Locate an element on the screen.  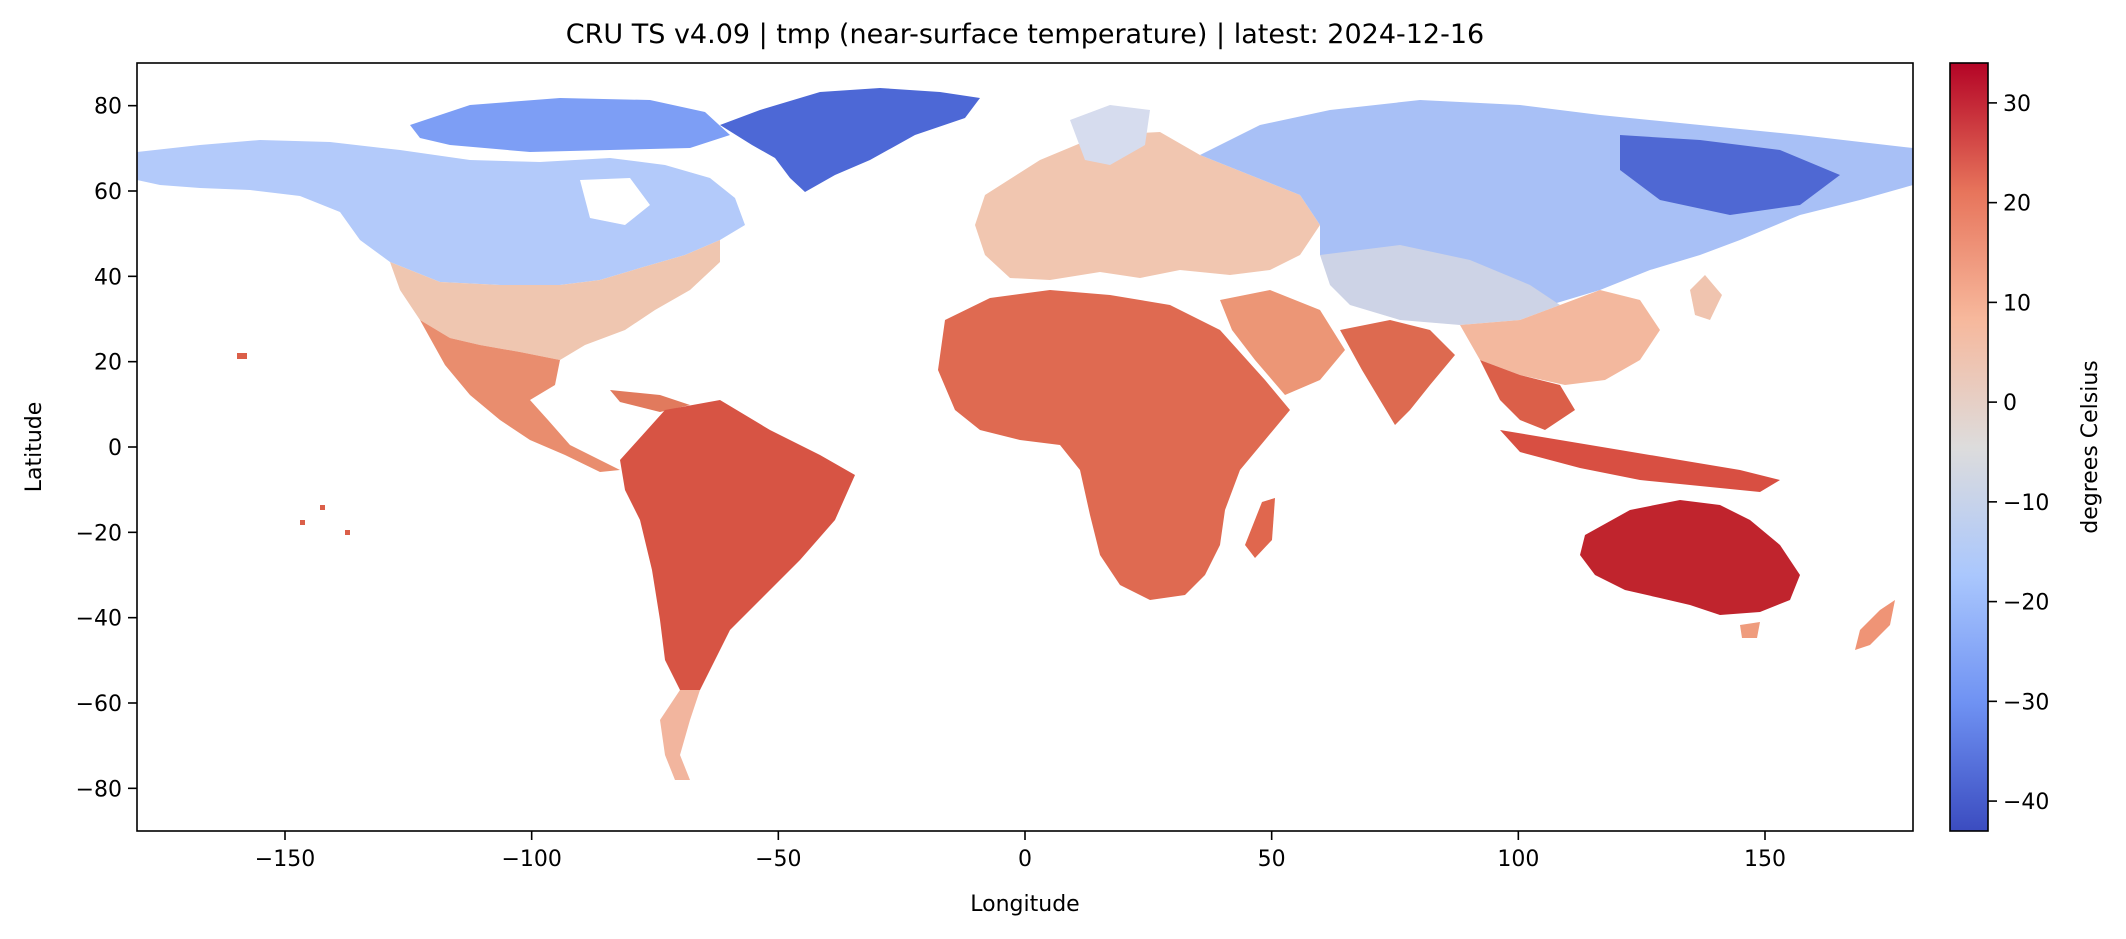
x-tick-label: −150 is located at coordinates (285, 859).